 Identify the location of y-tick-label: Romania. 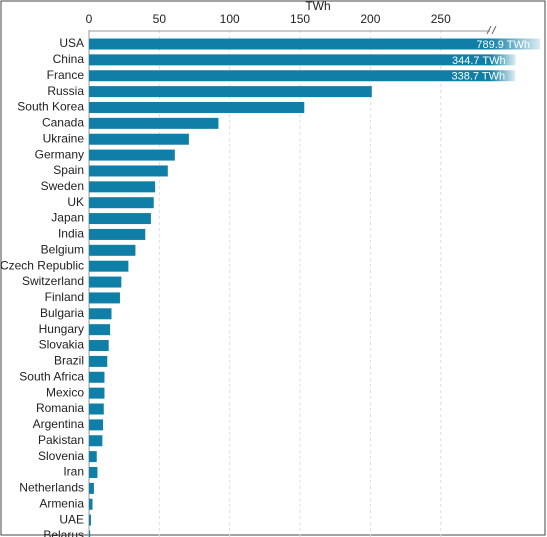
(60, 408).